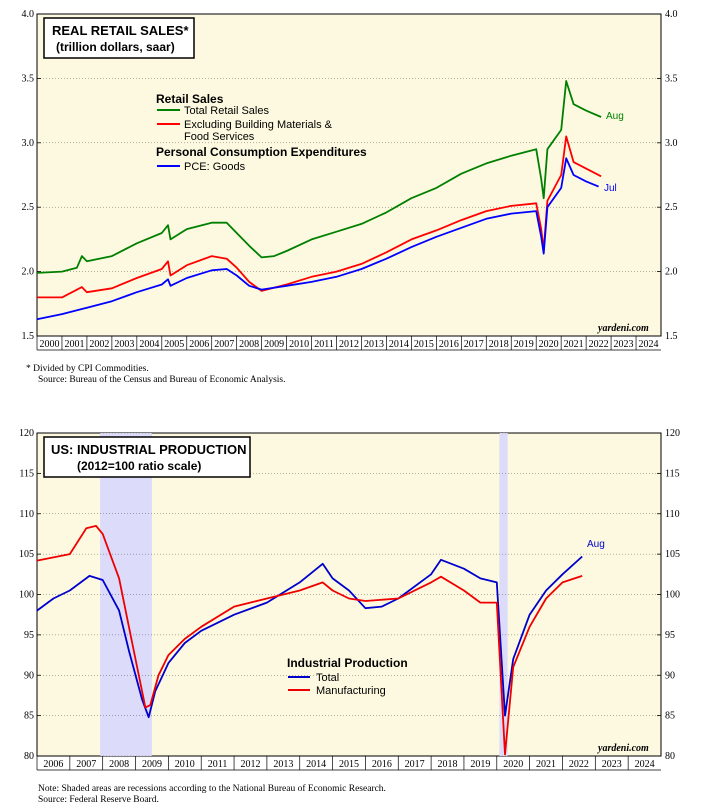 The height and width of the screenshot is (811, 706). What do you see at coordinates (670, 756) in the screenshot?
I see `y-tick-right-80: 80` at bounding box center [670, 756].